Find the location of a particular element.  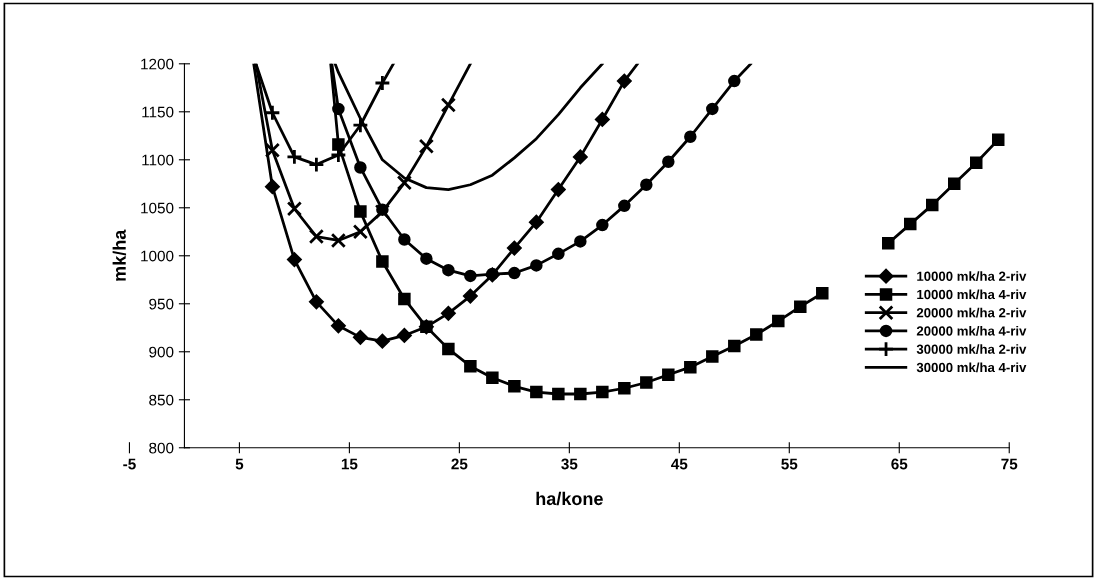

legend-label: 30000 mk/ha 2-riv is located at coordinates (971, 349).